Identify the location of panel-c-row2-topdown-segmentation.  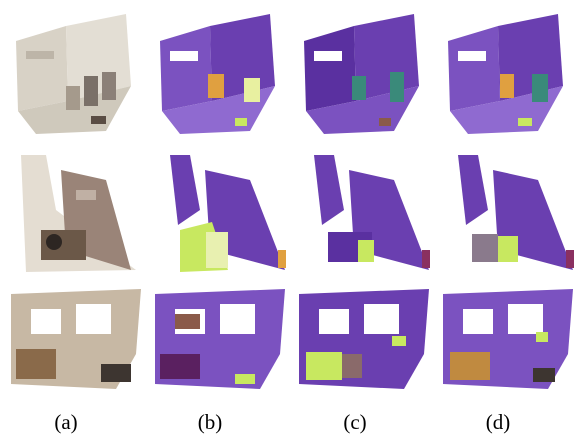
(364, 213).